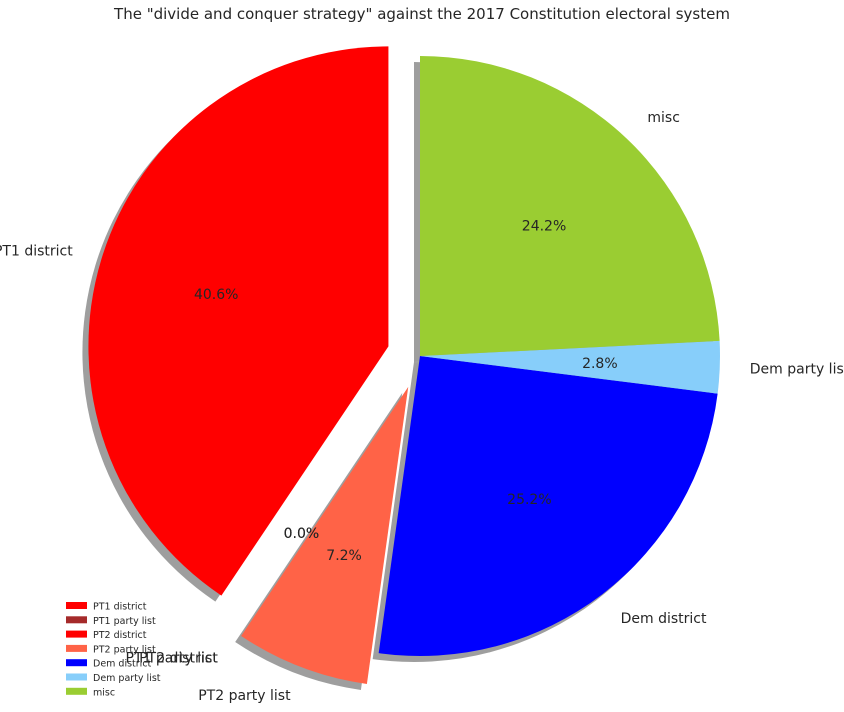  Describe the element at coordinates (124, 649) in the screenshot. I see `legend-label-pt2-party-list: PT2 party list` at that location.